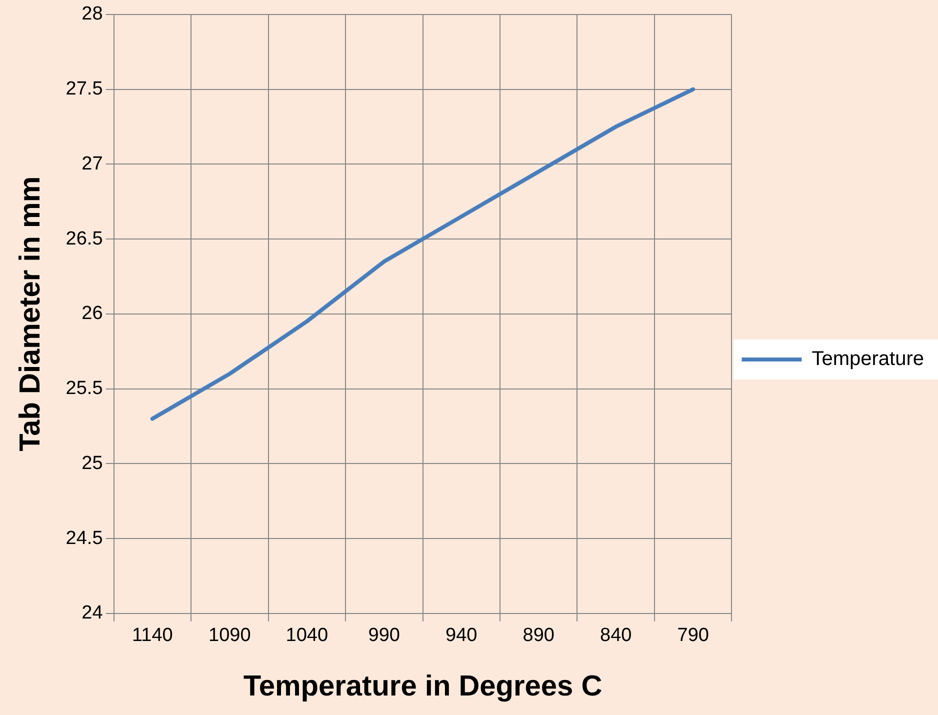  Describe the element at coordinates (92, 313) in the screenshot. I see `y-tick-label: 26` at that location.